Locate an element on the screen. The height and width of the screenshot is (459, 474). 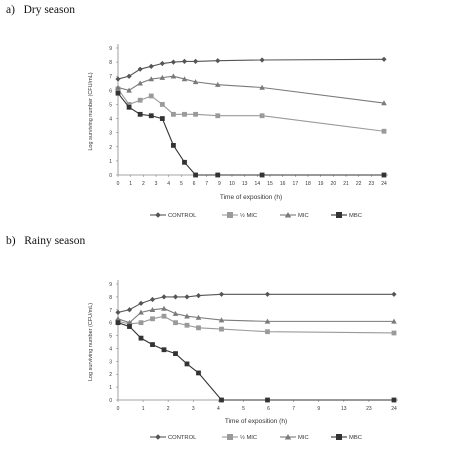
panel-b-heading: b) Rainy season is located at coordinates (45, 241).